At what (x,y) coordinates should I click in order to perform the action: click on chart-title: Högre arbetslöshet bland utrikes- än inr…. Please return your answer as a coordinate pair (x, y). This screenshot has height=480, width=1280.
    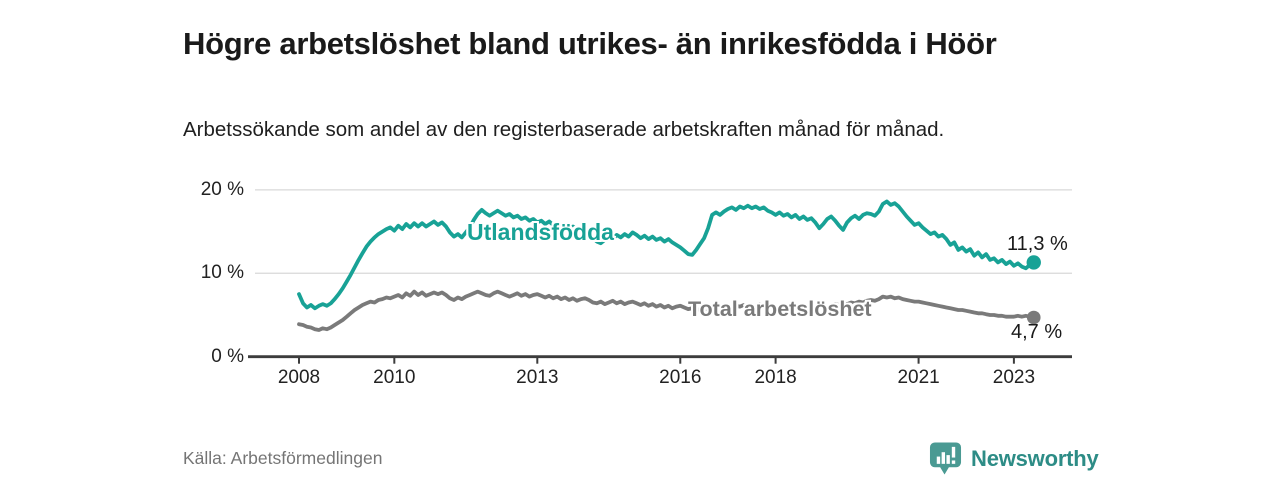
    Looking at the image, I should click on (590, 43).